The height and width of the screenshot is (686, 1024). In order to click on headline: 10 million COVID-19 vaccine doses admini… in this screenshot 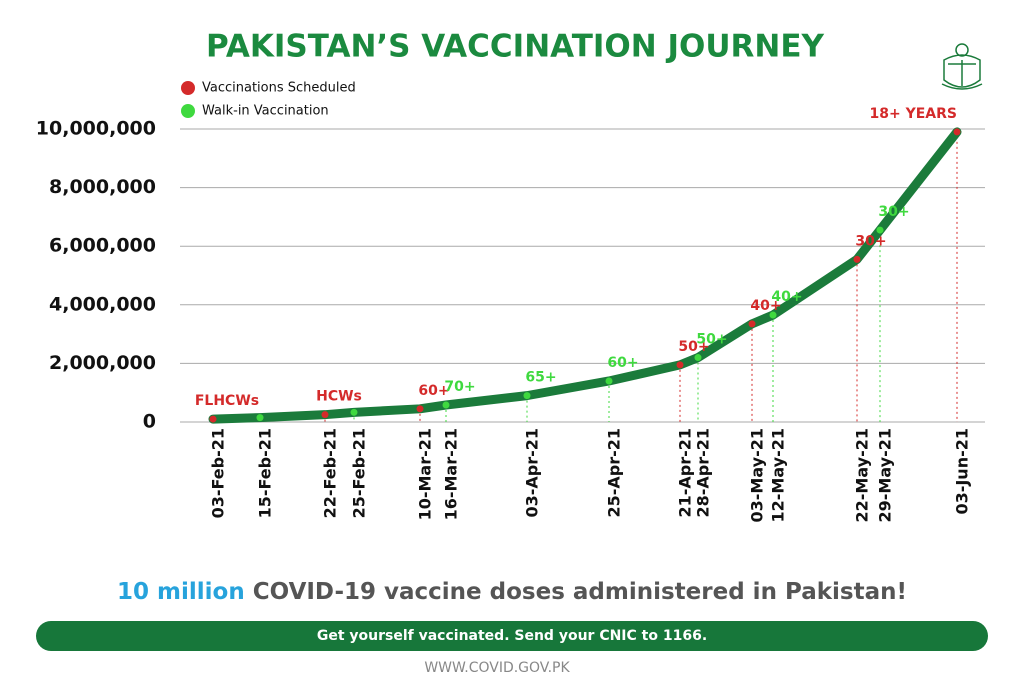, I will do `click(512, 592)`.